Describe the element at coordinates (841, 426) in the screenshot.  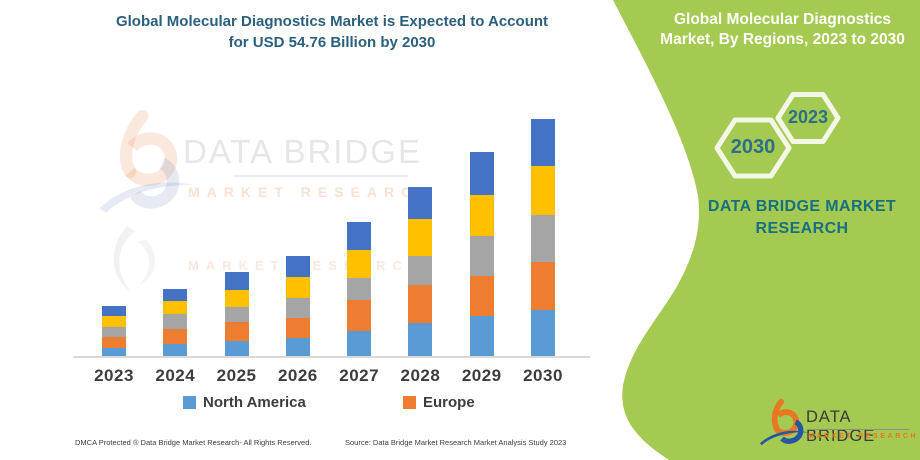
I see `logo-brand-text: DATA BRIDGE` at that location.